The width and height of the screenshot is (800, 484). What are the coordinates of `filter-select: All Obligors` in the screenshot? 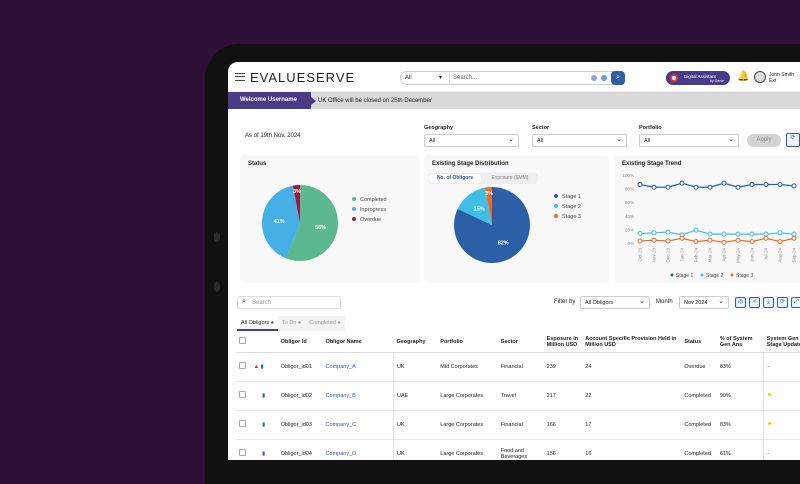 It's located at (615, 302).